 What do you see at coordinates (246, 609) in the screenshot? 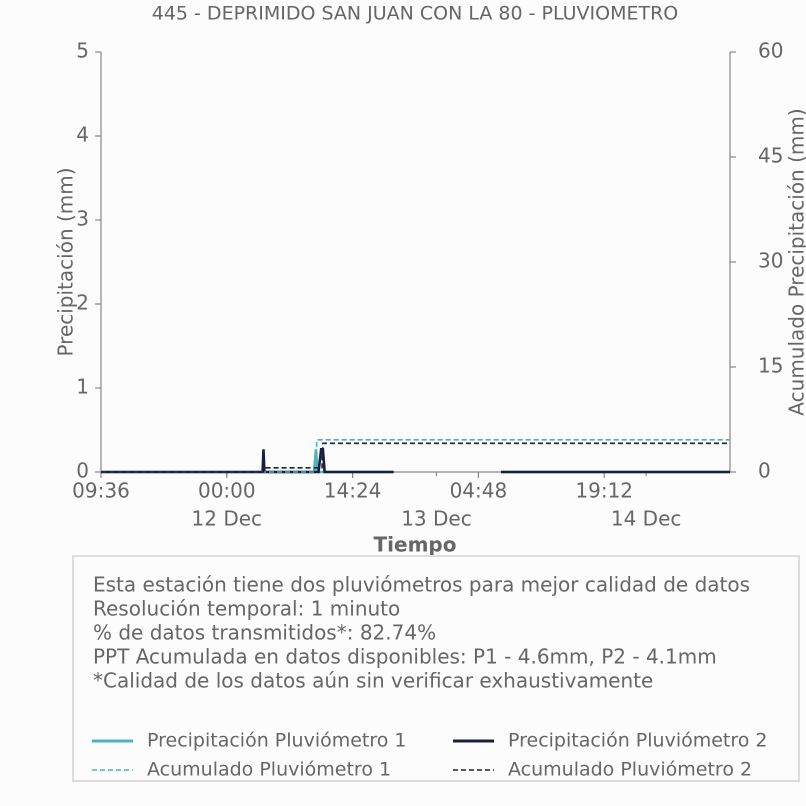
I see `info-text: Resolución temporal: 1 minuto` at bounding box center [246, 609].